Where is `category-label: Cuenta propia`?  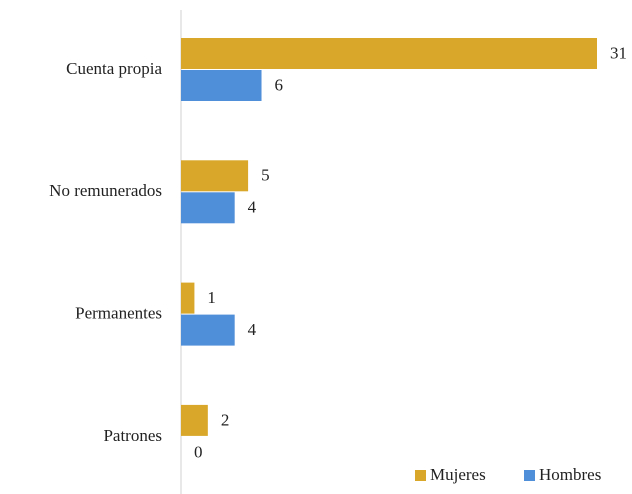 category-label: Cuenta propia is located at coordinates (114, 68).